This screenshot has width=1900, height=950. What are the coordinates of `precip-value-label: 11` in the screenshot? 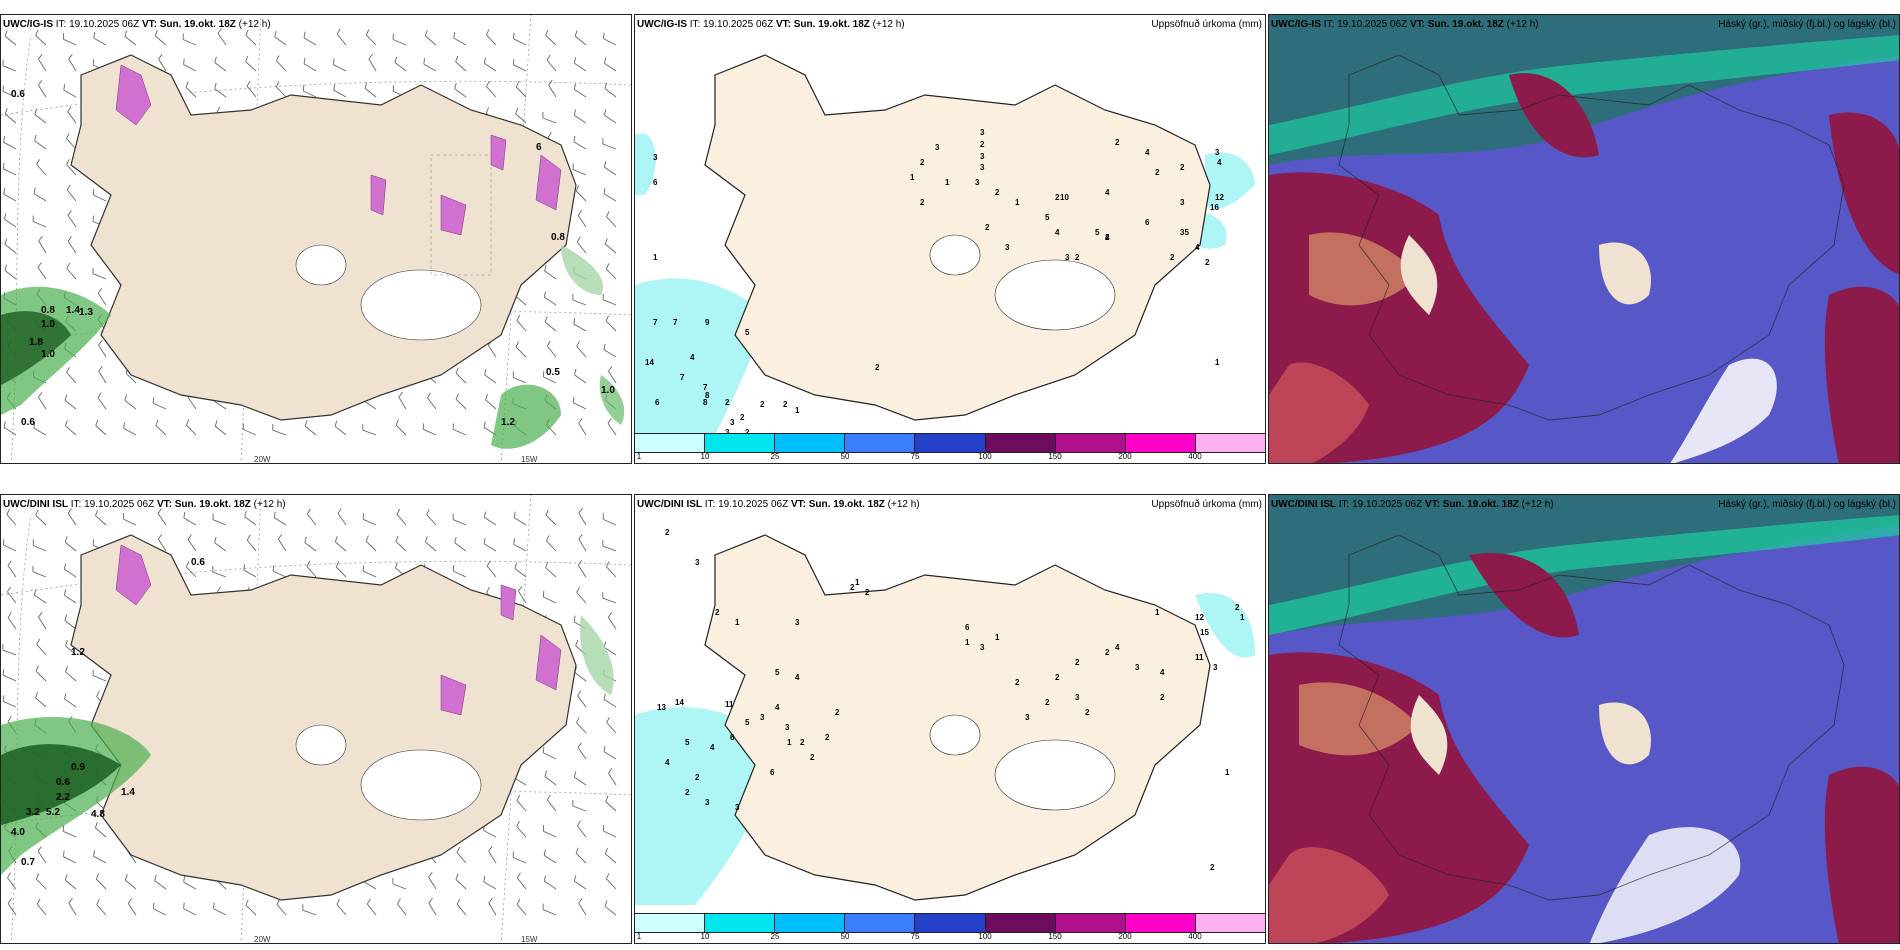 It's located at (1199, 657).